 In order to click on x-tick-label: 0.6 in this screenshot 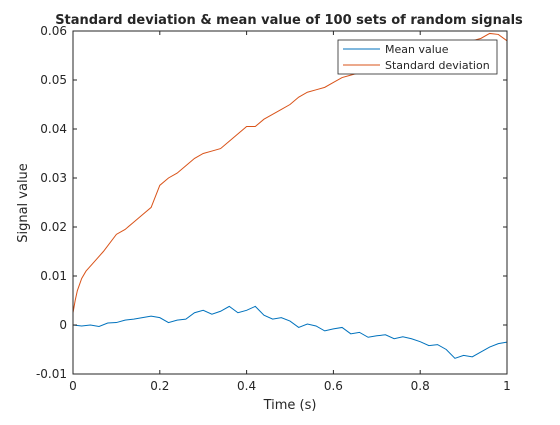, I will do `click(333, 386)`.